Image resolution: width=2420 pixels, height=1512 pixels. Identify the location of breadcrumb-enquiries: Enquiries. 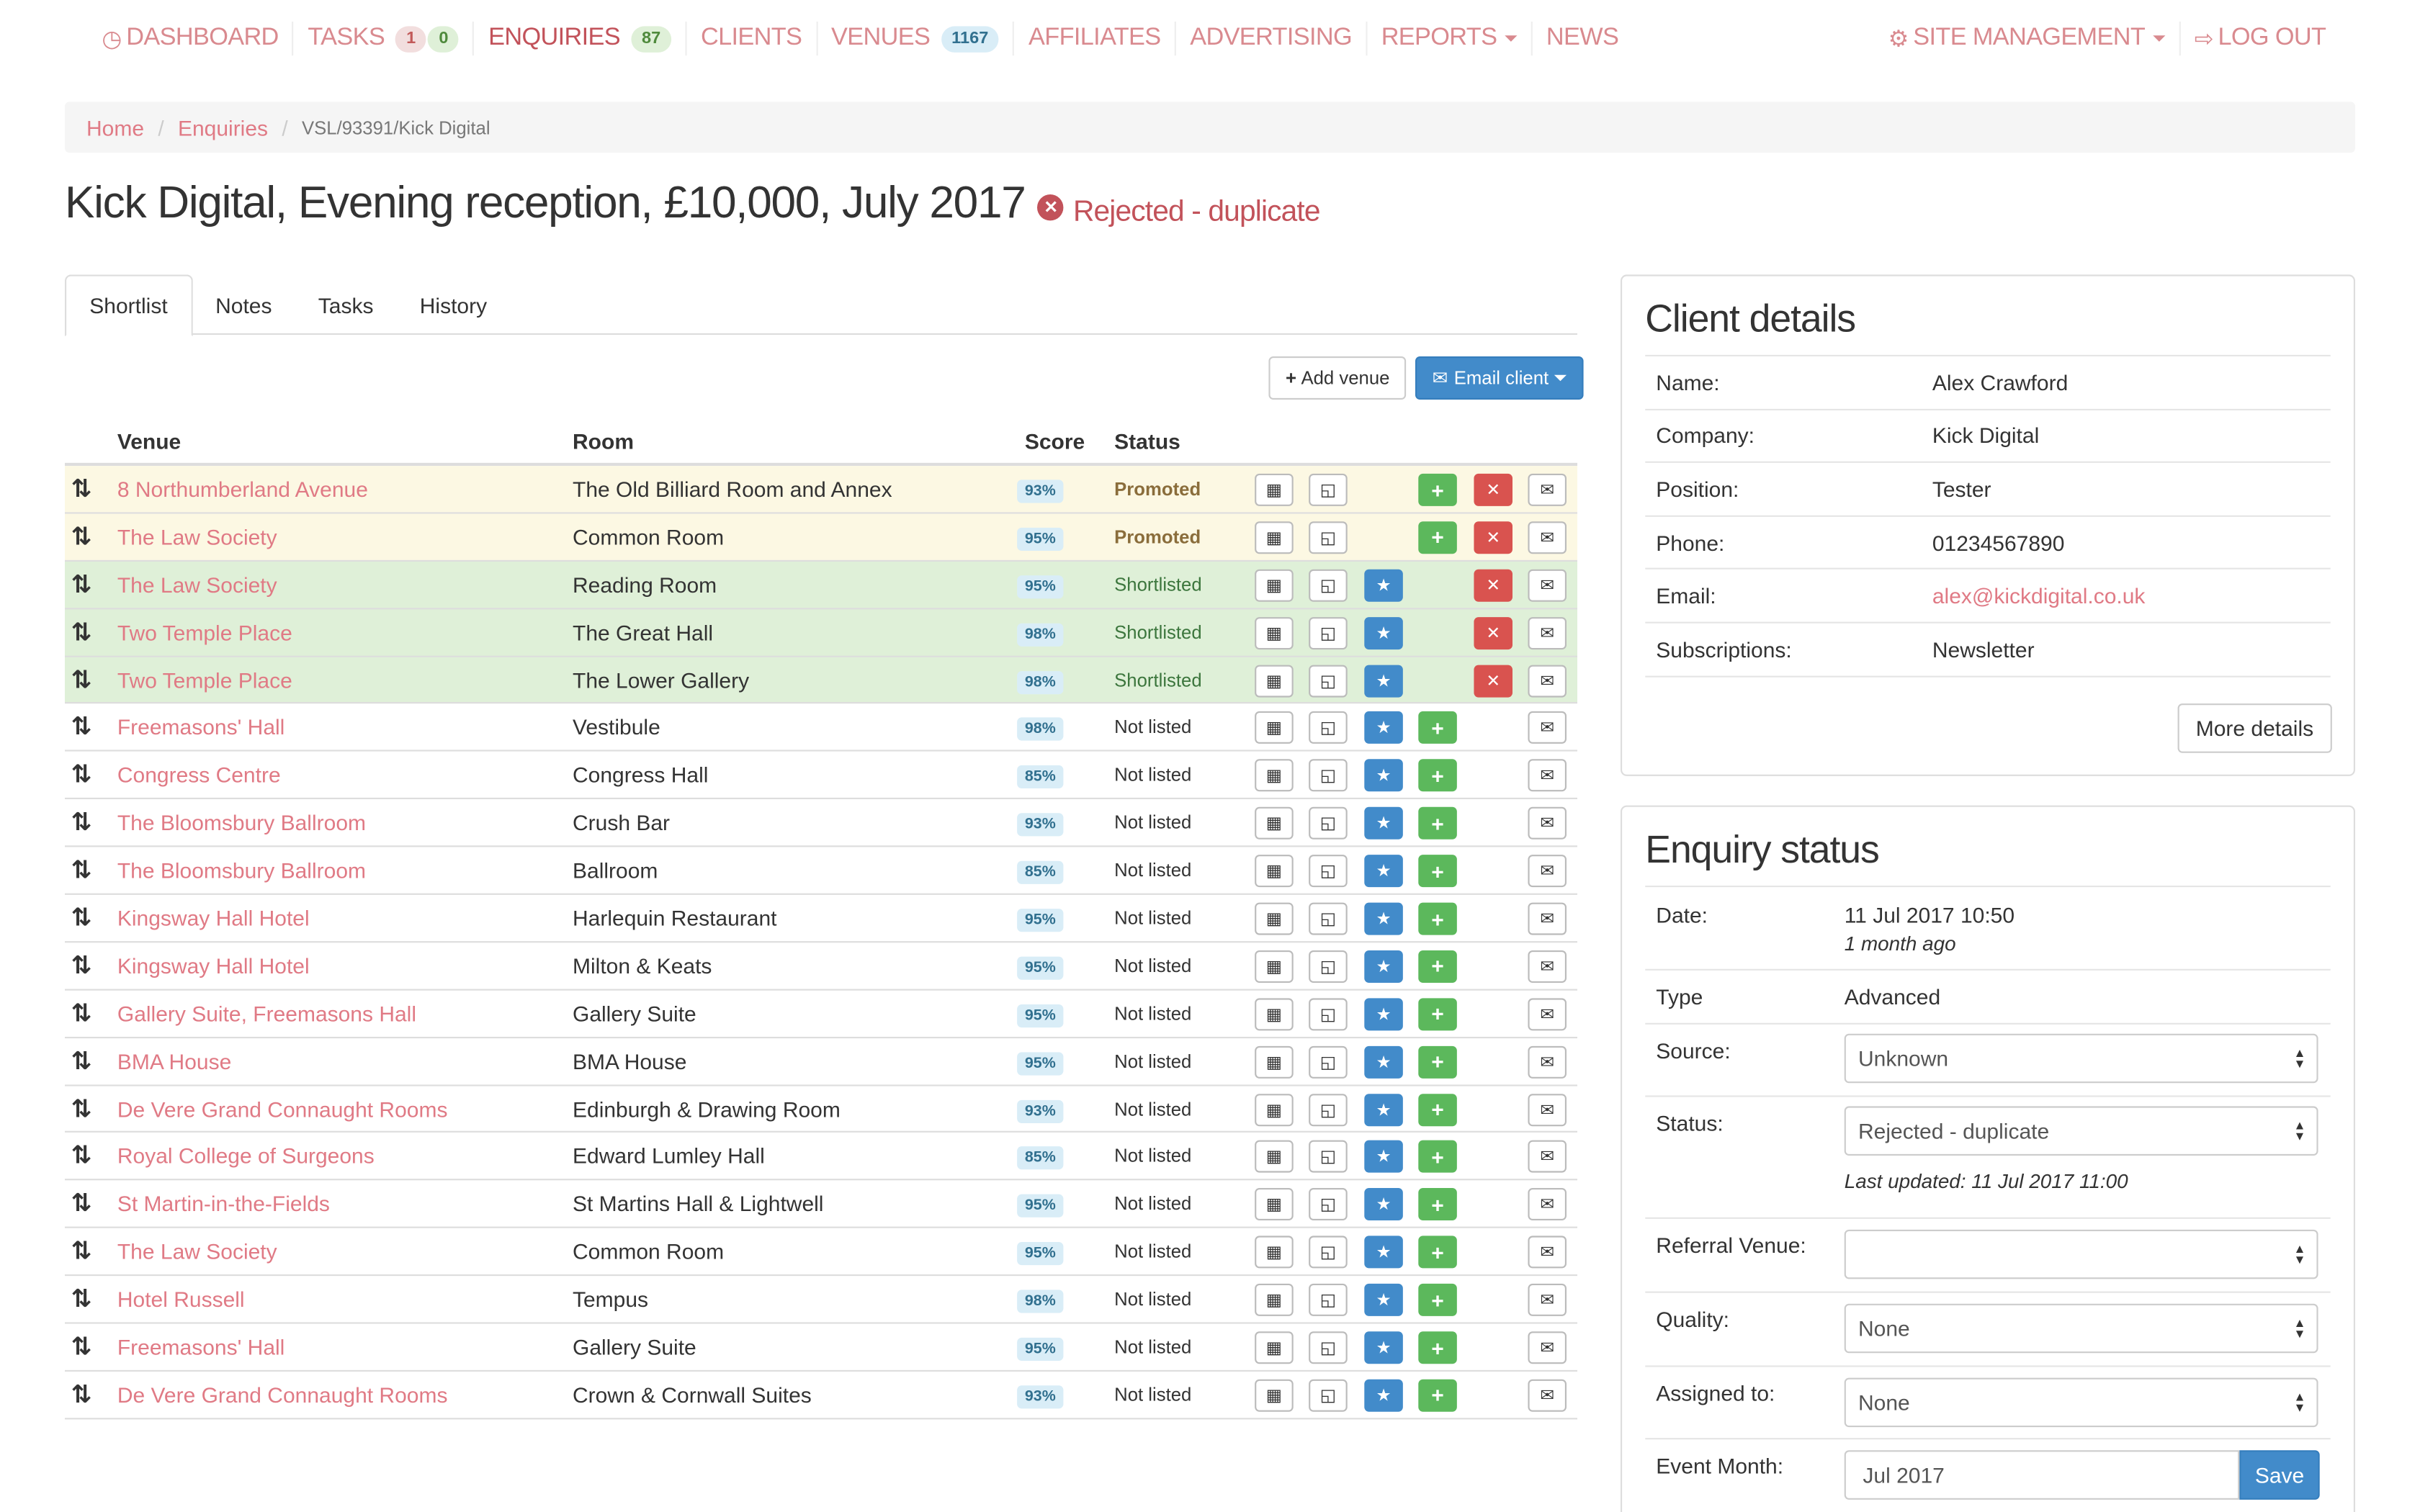
(223, 127).